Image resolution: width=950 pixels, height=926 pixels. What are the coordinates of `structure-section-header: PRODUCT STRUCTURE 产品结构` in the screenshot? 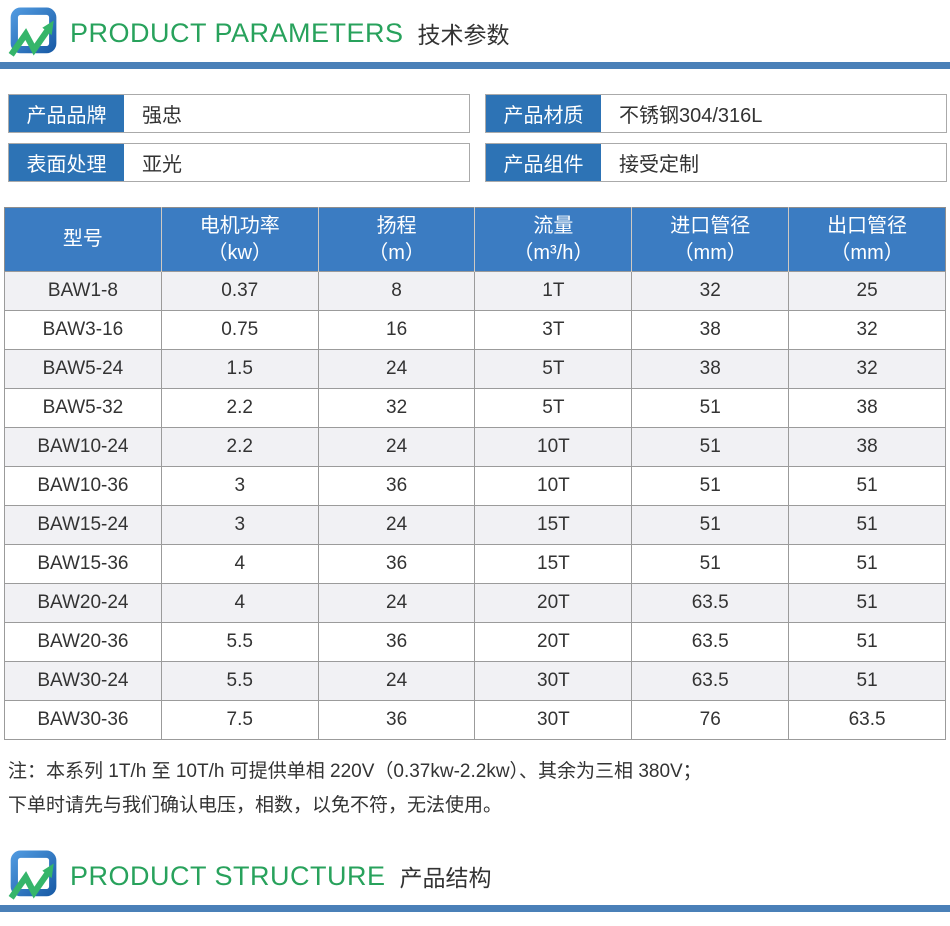 It's located at (475, 873).